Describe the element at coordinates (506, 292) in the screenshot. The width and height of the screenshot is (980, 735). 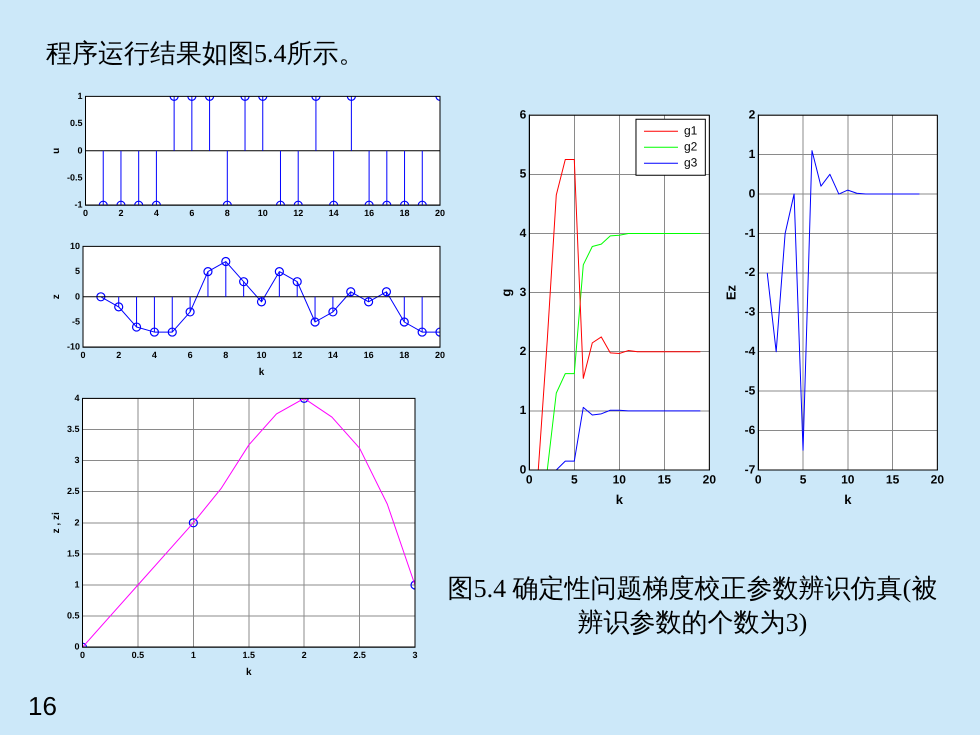
I see `y-axis-title: g` at that location.